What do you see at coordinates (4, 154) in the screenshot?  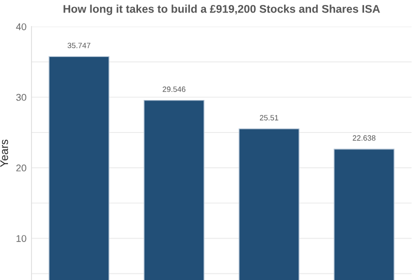 I see `y-axis-title: Years` at bounding box center [4, 154].